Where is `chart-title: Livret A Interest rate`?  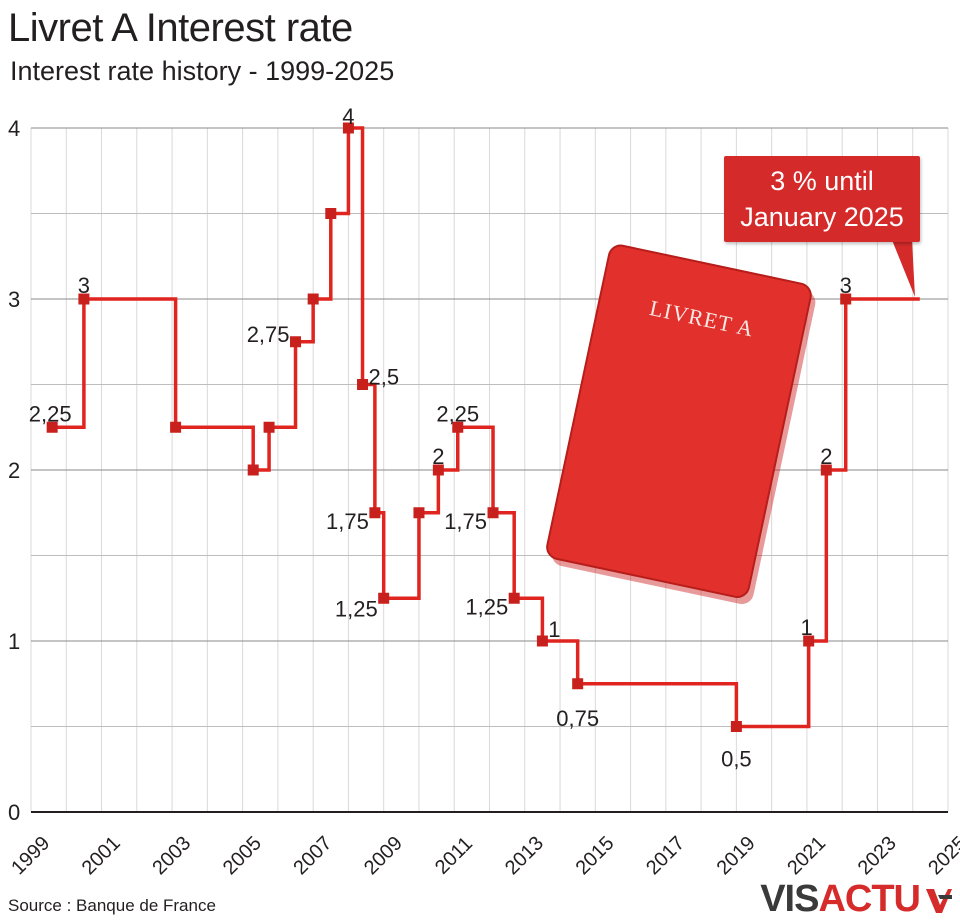
chart-title: Livret A Interest rate is located at coordinates (180, 28).